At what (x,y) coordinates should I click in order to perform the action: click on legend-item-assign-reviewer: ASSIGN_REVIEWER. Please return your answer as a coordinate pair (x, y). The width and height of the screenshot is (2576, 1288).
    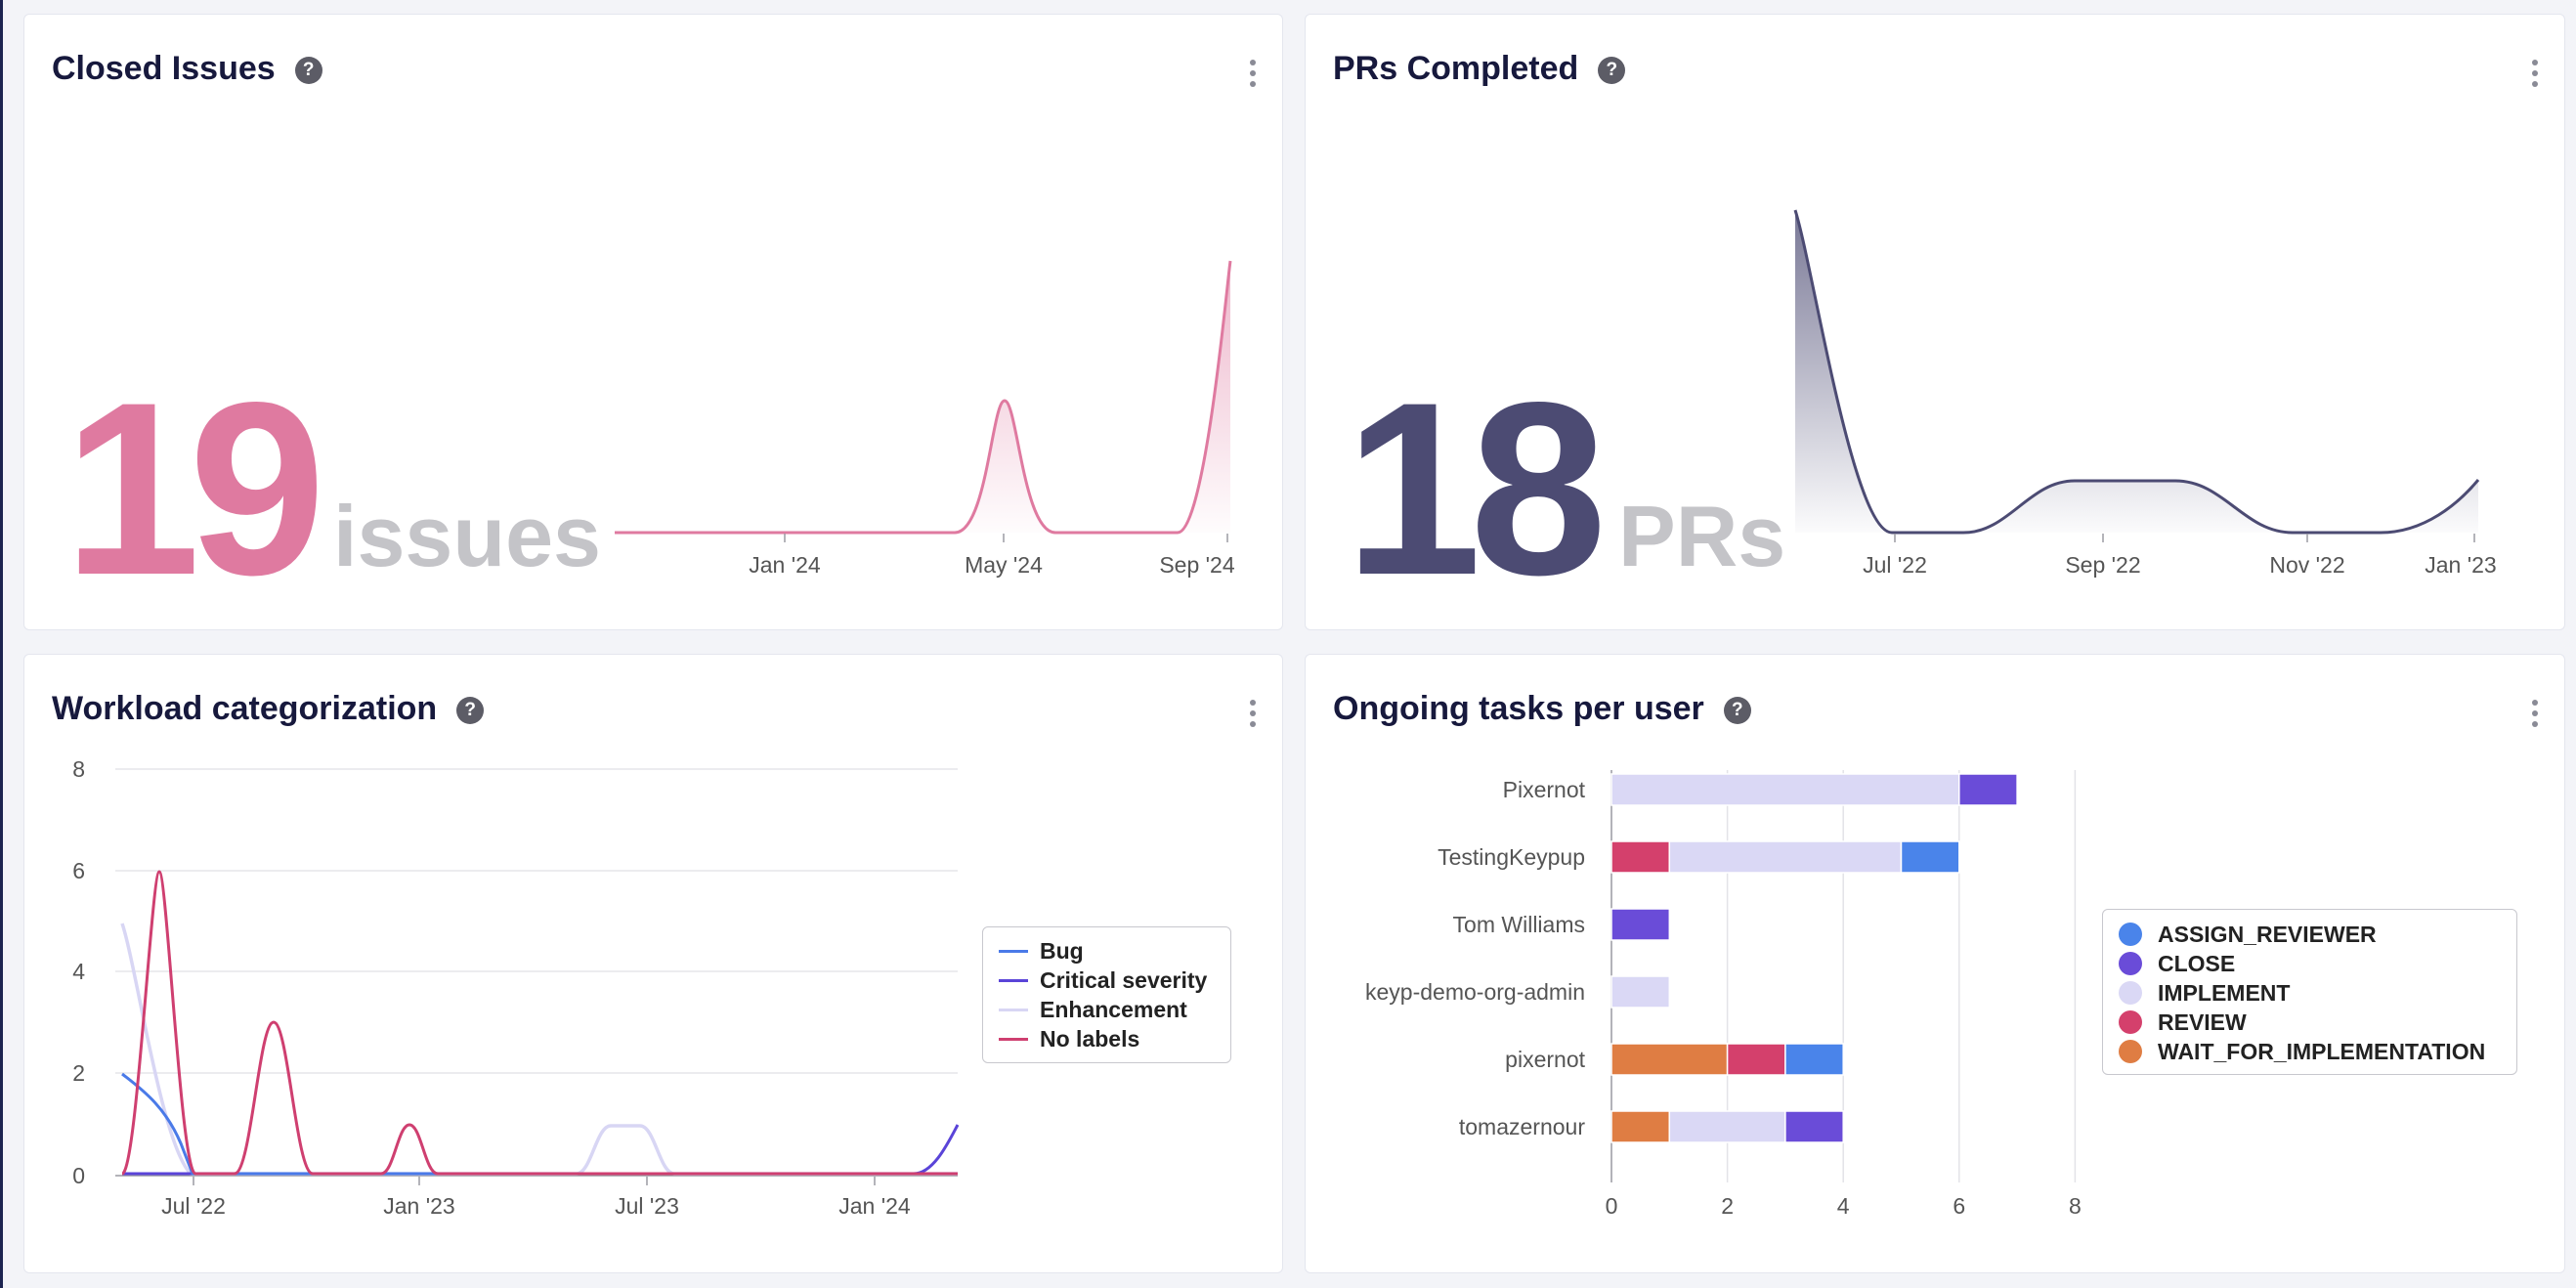
    Looking at the image, I should click on (2317, 935).